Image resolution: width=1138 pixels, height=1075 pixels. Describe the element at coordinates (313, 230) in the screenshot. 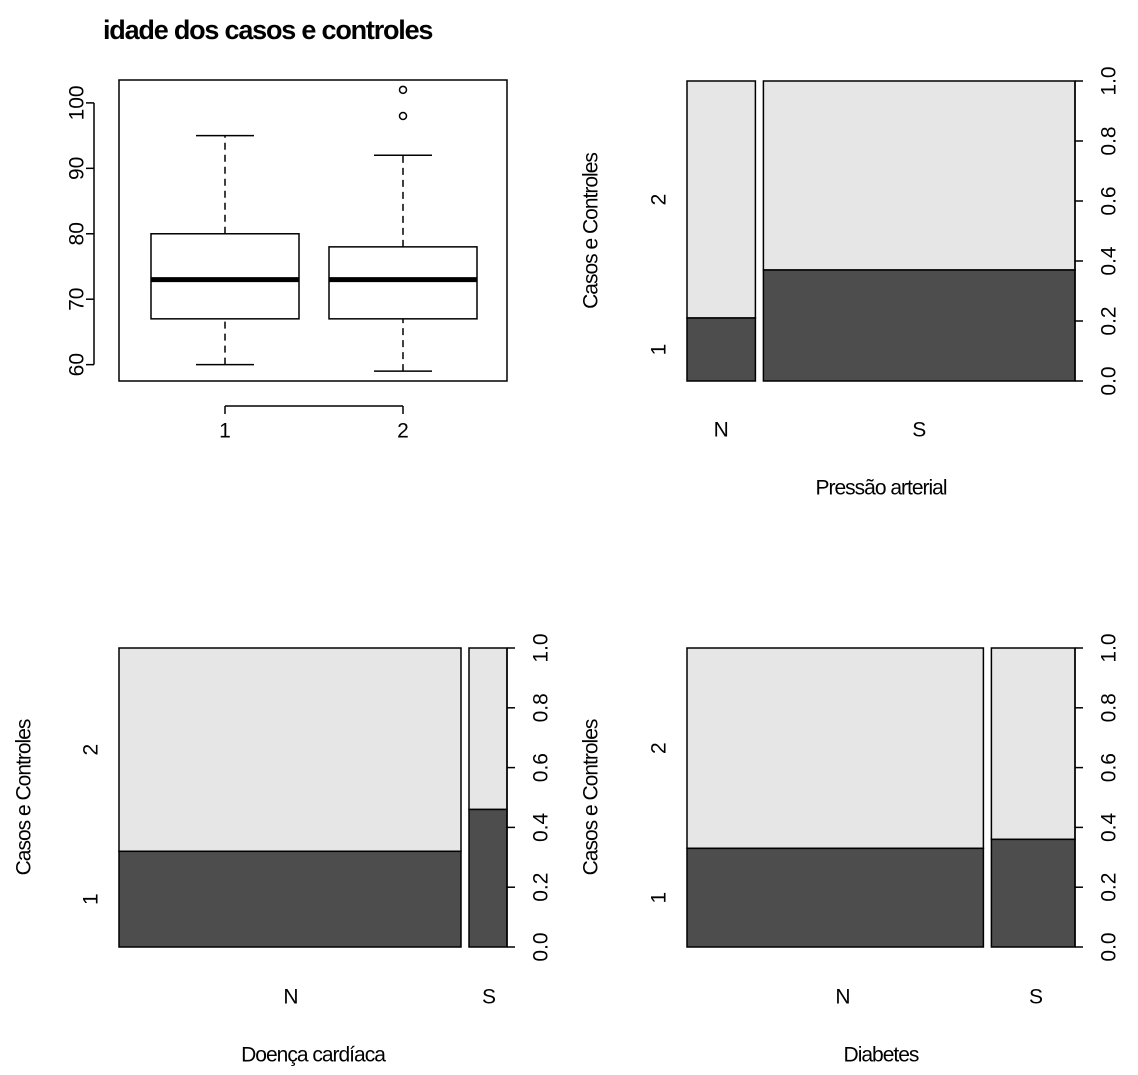

I see `plot-frame` at that location.